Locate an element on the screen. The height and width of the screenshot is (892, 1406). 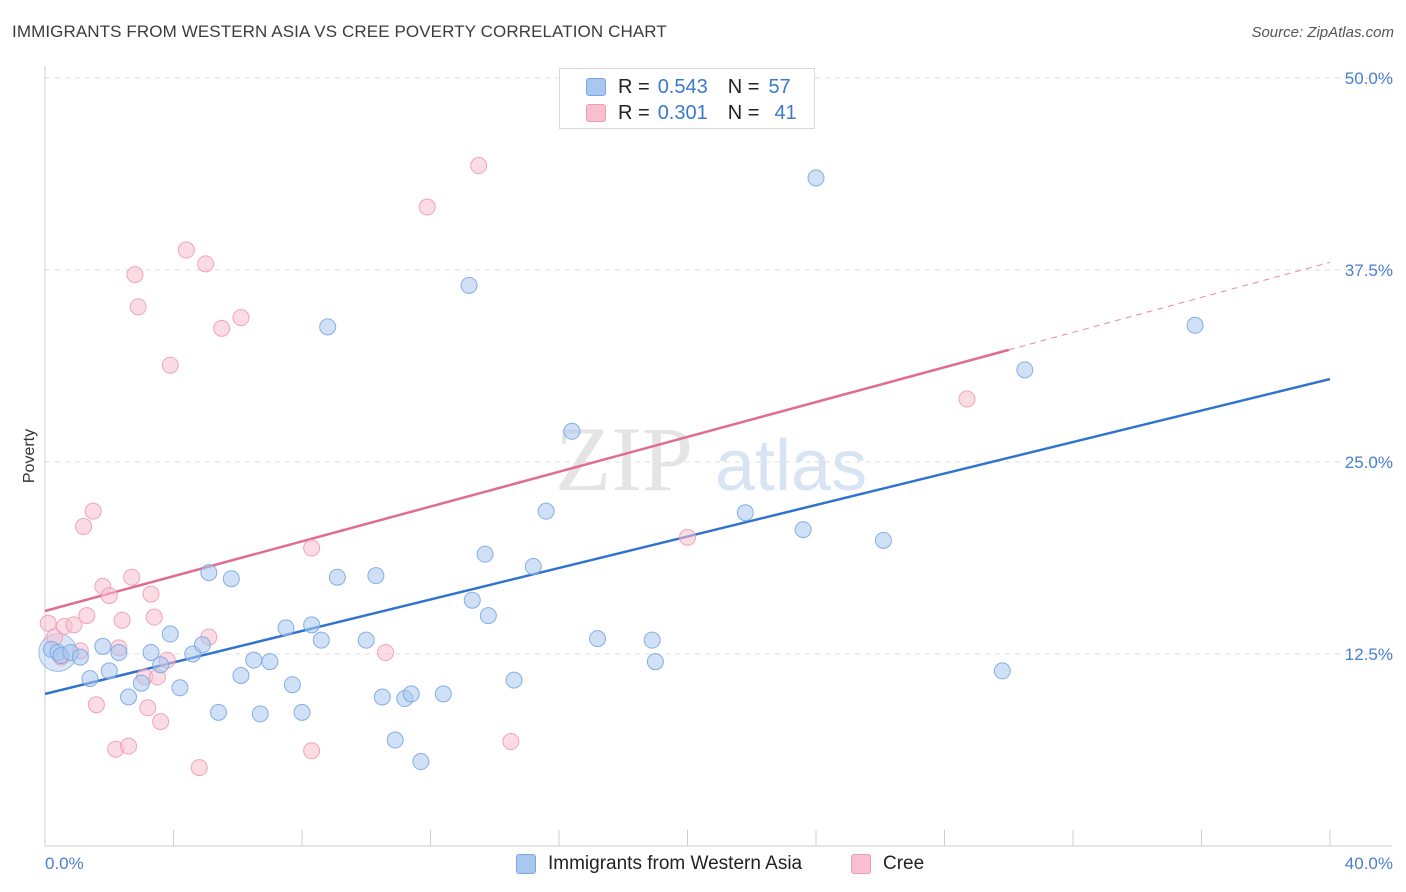
trendline-cree-extension is located at coordinates (1169, 306).